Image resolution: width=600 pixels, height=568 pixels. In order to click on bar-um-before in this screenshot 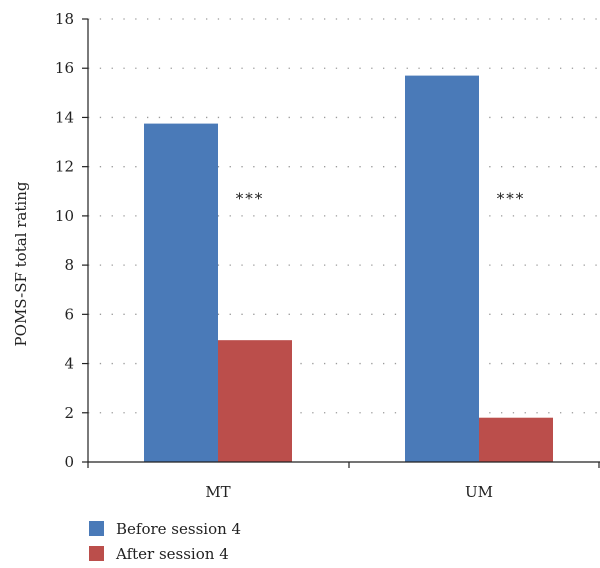, I will do `click(442, 268)`.